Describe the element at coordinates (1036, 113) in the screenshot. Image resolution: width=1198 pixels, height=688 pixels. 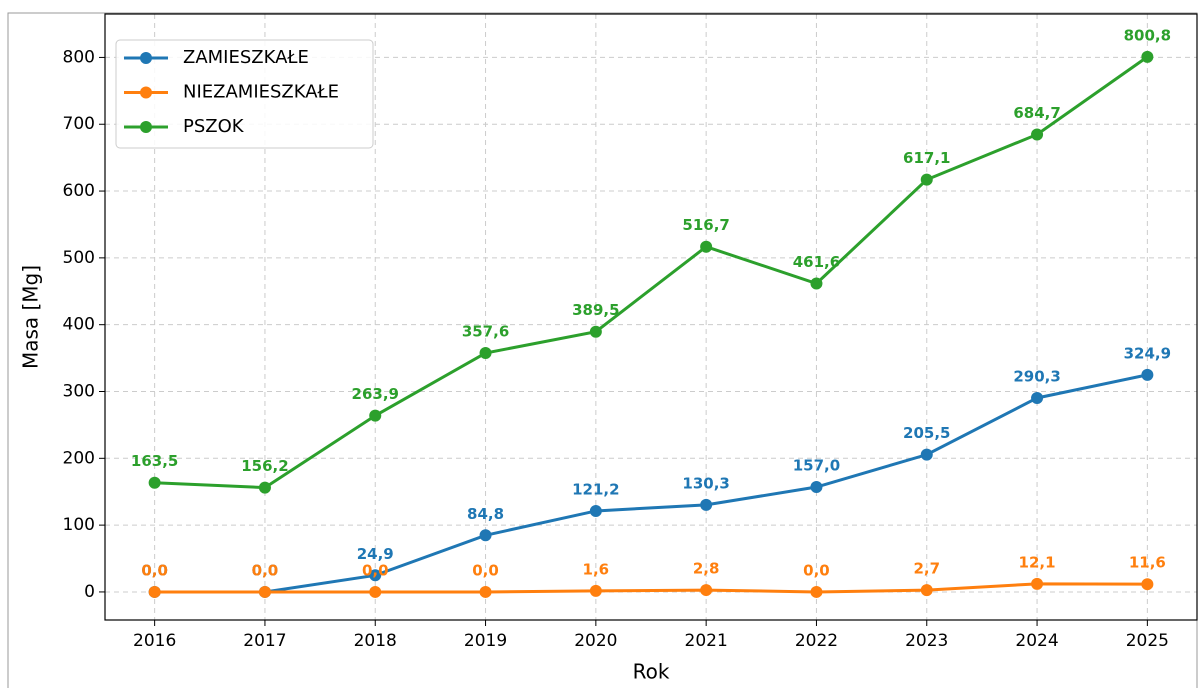
I see `value-label: 684,7` at that location.